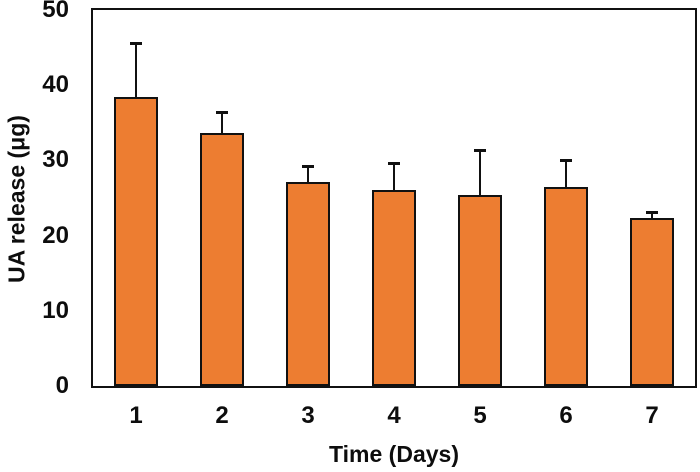 This screenshot has height=472, width=700. Describe the element at coordinates (394, 415) in the screenshot. I see `x-tick-label: 4` at that location.